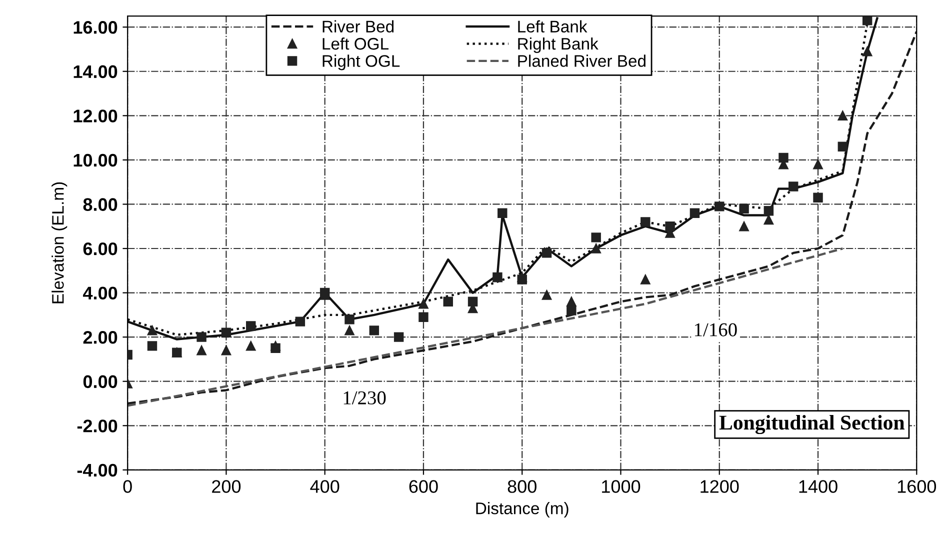 The height and width of the screenshot is (534, 945). I want to click on annotation: Longitudinal Section, so click(812, 424).